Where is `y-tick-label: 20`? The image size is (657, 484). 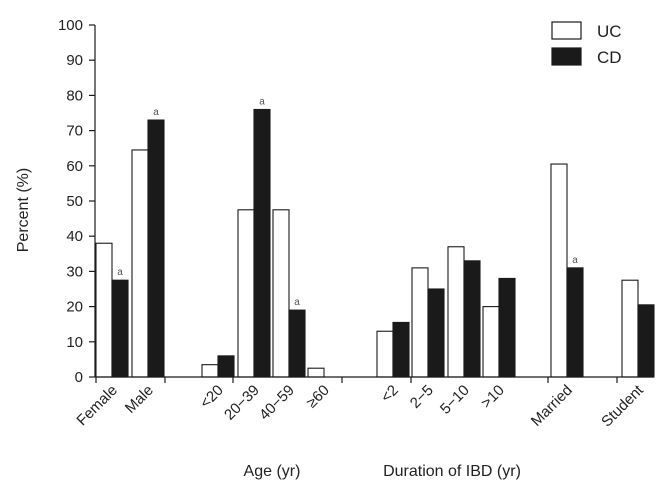 y-tick-label: 20 is located at coordinates (74, 307).